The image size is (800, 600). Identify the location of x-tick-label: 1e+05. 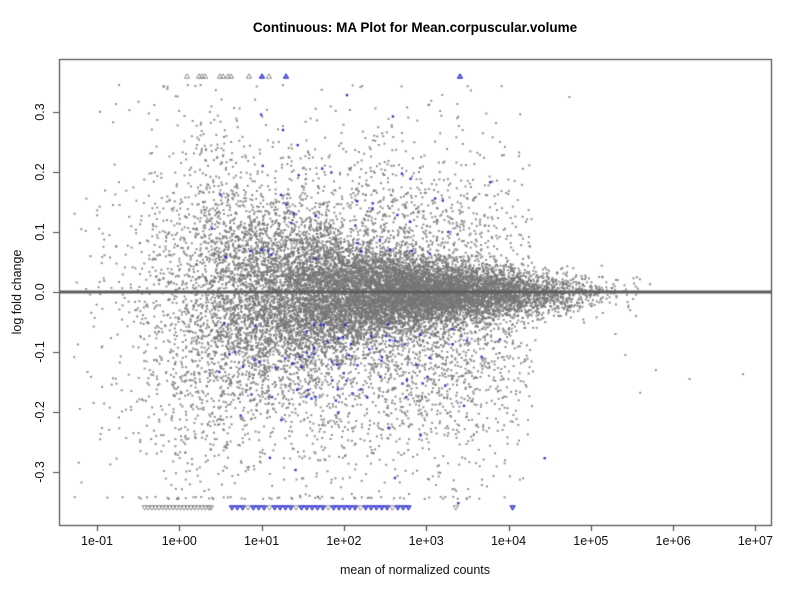
(591, 541).